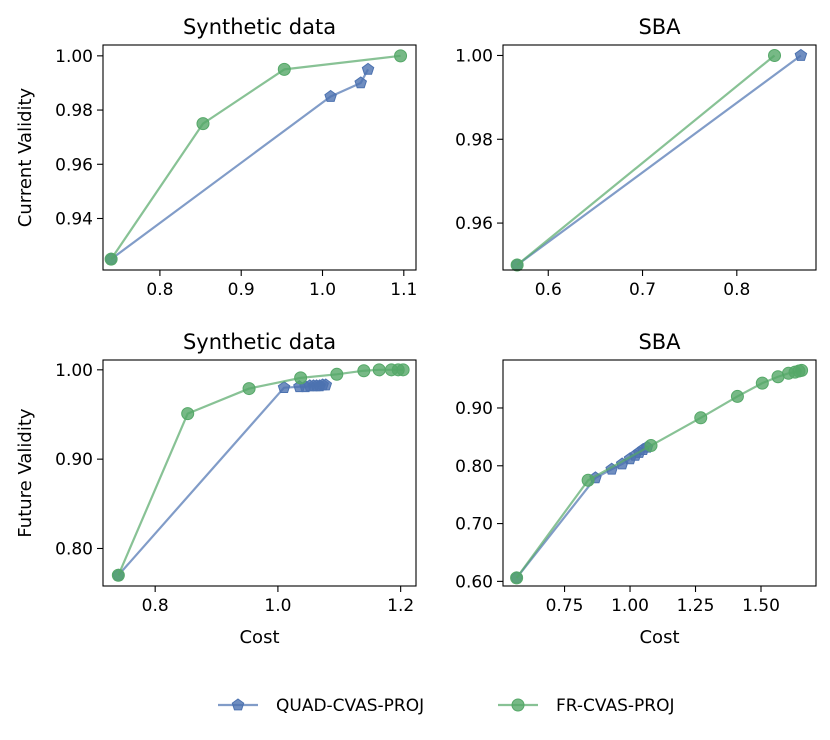 This screenshot has width=830, height=740. What do you see at coordinates (696, 606) in the screenshot?
I see `x-tick-label: 1.25` at bounding box center [696, 606].